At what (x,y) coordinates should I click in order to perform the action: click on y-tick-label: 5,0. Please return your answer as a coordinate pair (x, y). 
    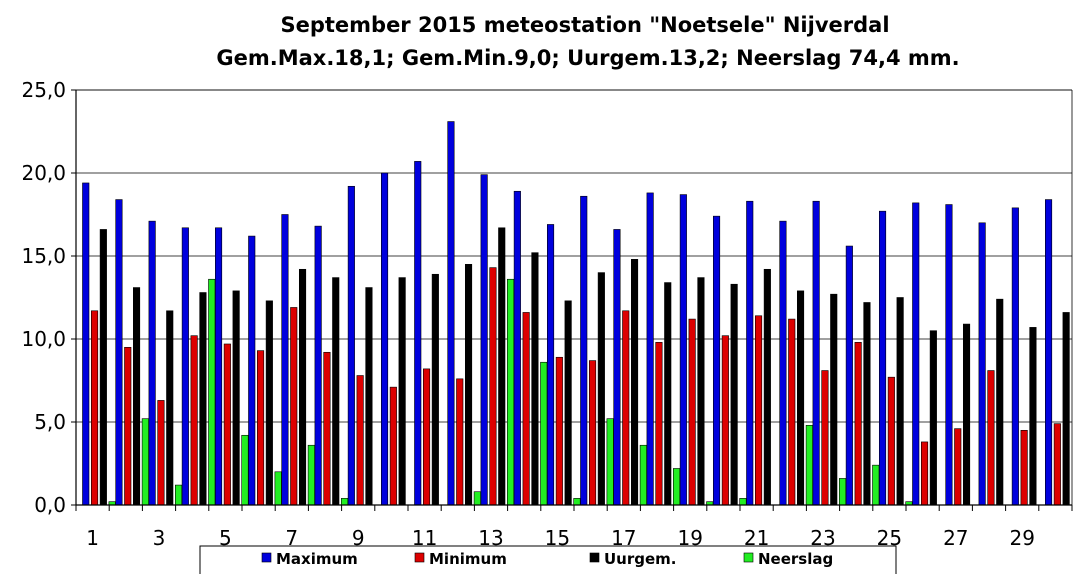
    Looking at the image, I should click on (50, 422).